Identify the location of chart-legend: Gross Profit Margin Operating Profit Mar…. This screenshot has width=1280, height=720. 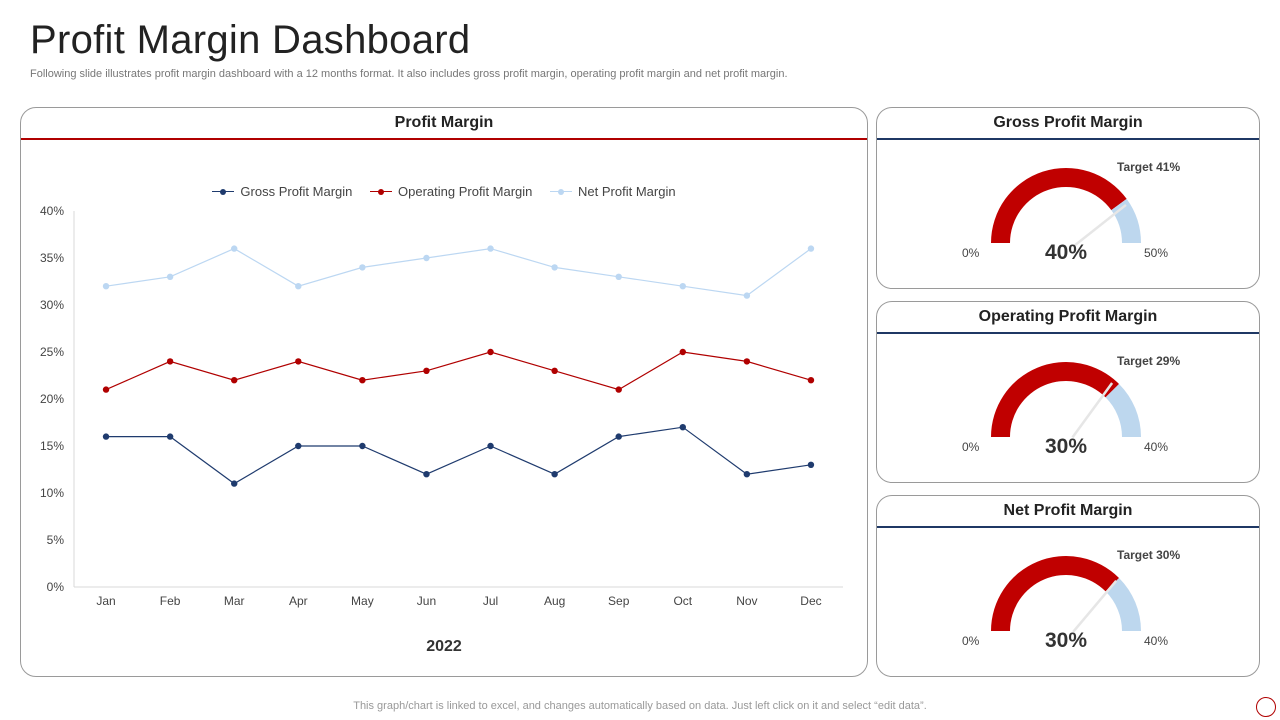
(444, 192).